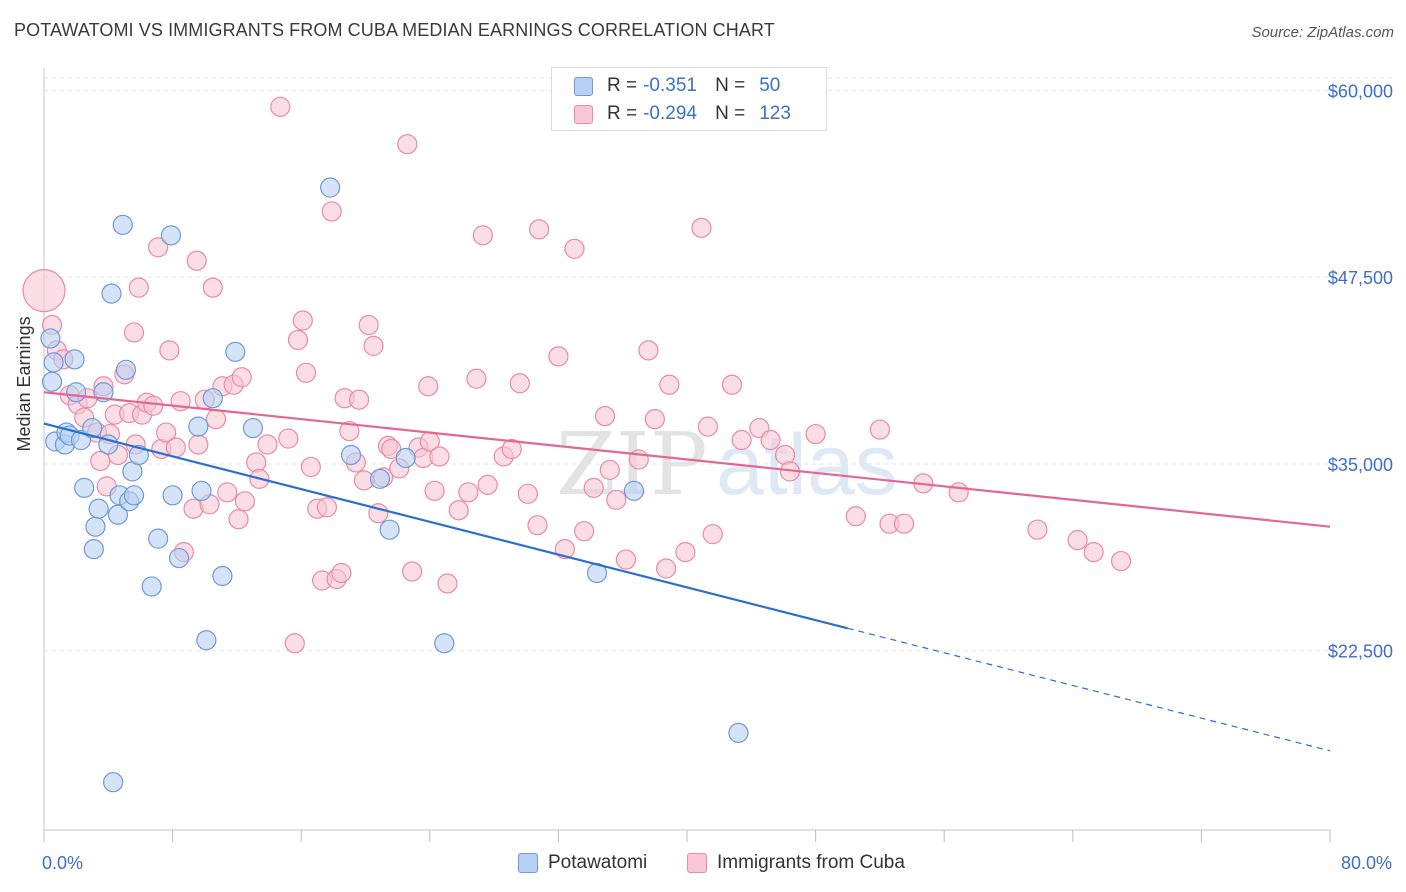 This screenshot has height=892, width=1406. Describe the element at coordinates (24, 384) in the screenshot. I see `y-axis-label: Median Earnings` at that location.